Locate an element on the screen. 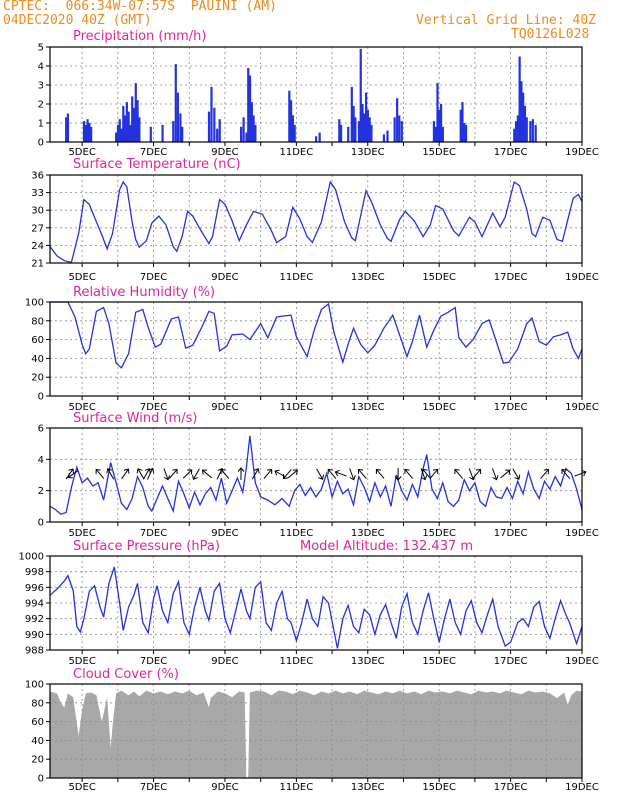 This screenshot has height=800, width=618. y-tick-label: 988 is located at coordinates (34, 651).